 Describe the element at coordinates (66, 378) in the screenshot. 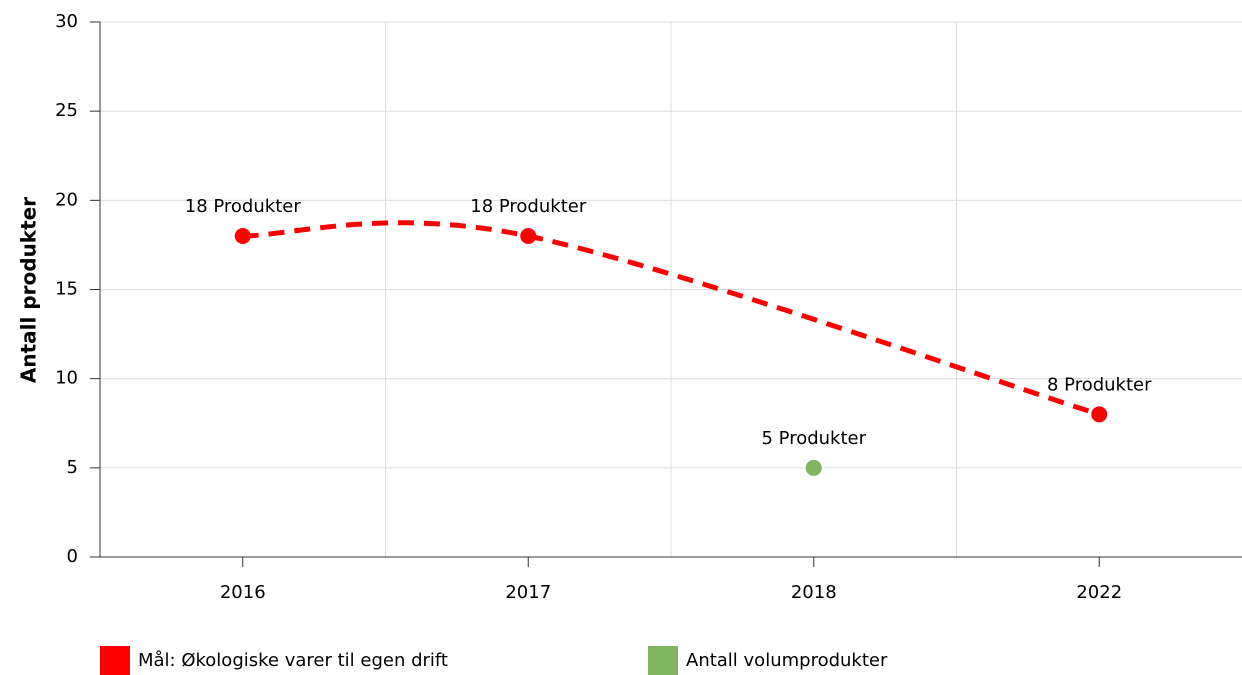

I see `y-tick-label: 10` at that location.